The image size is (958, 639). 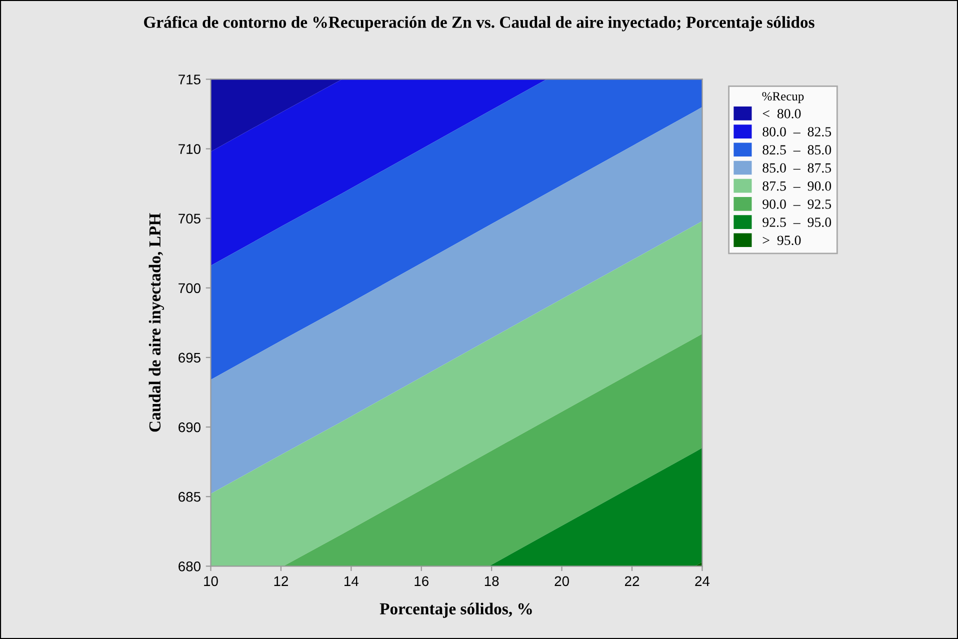 I want to click on legend-label: 87.5 – 90.0, so click(x=797, y=186).